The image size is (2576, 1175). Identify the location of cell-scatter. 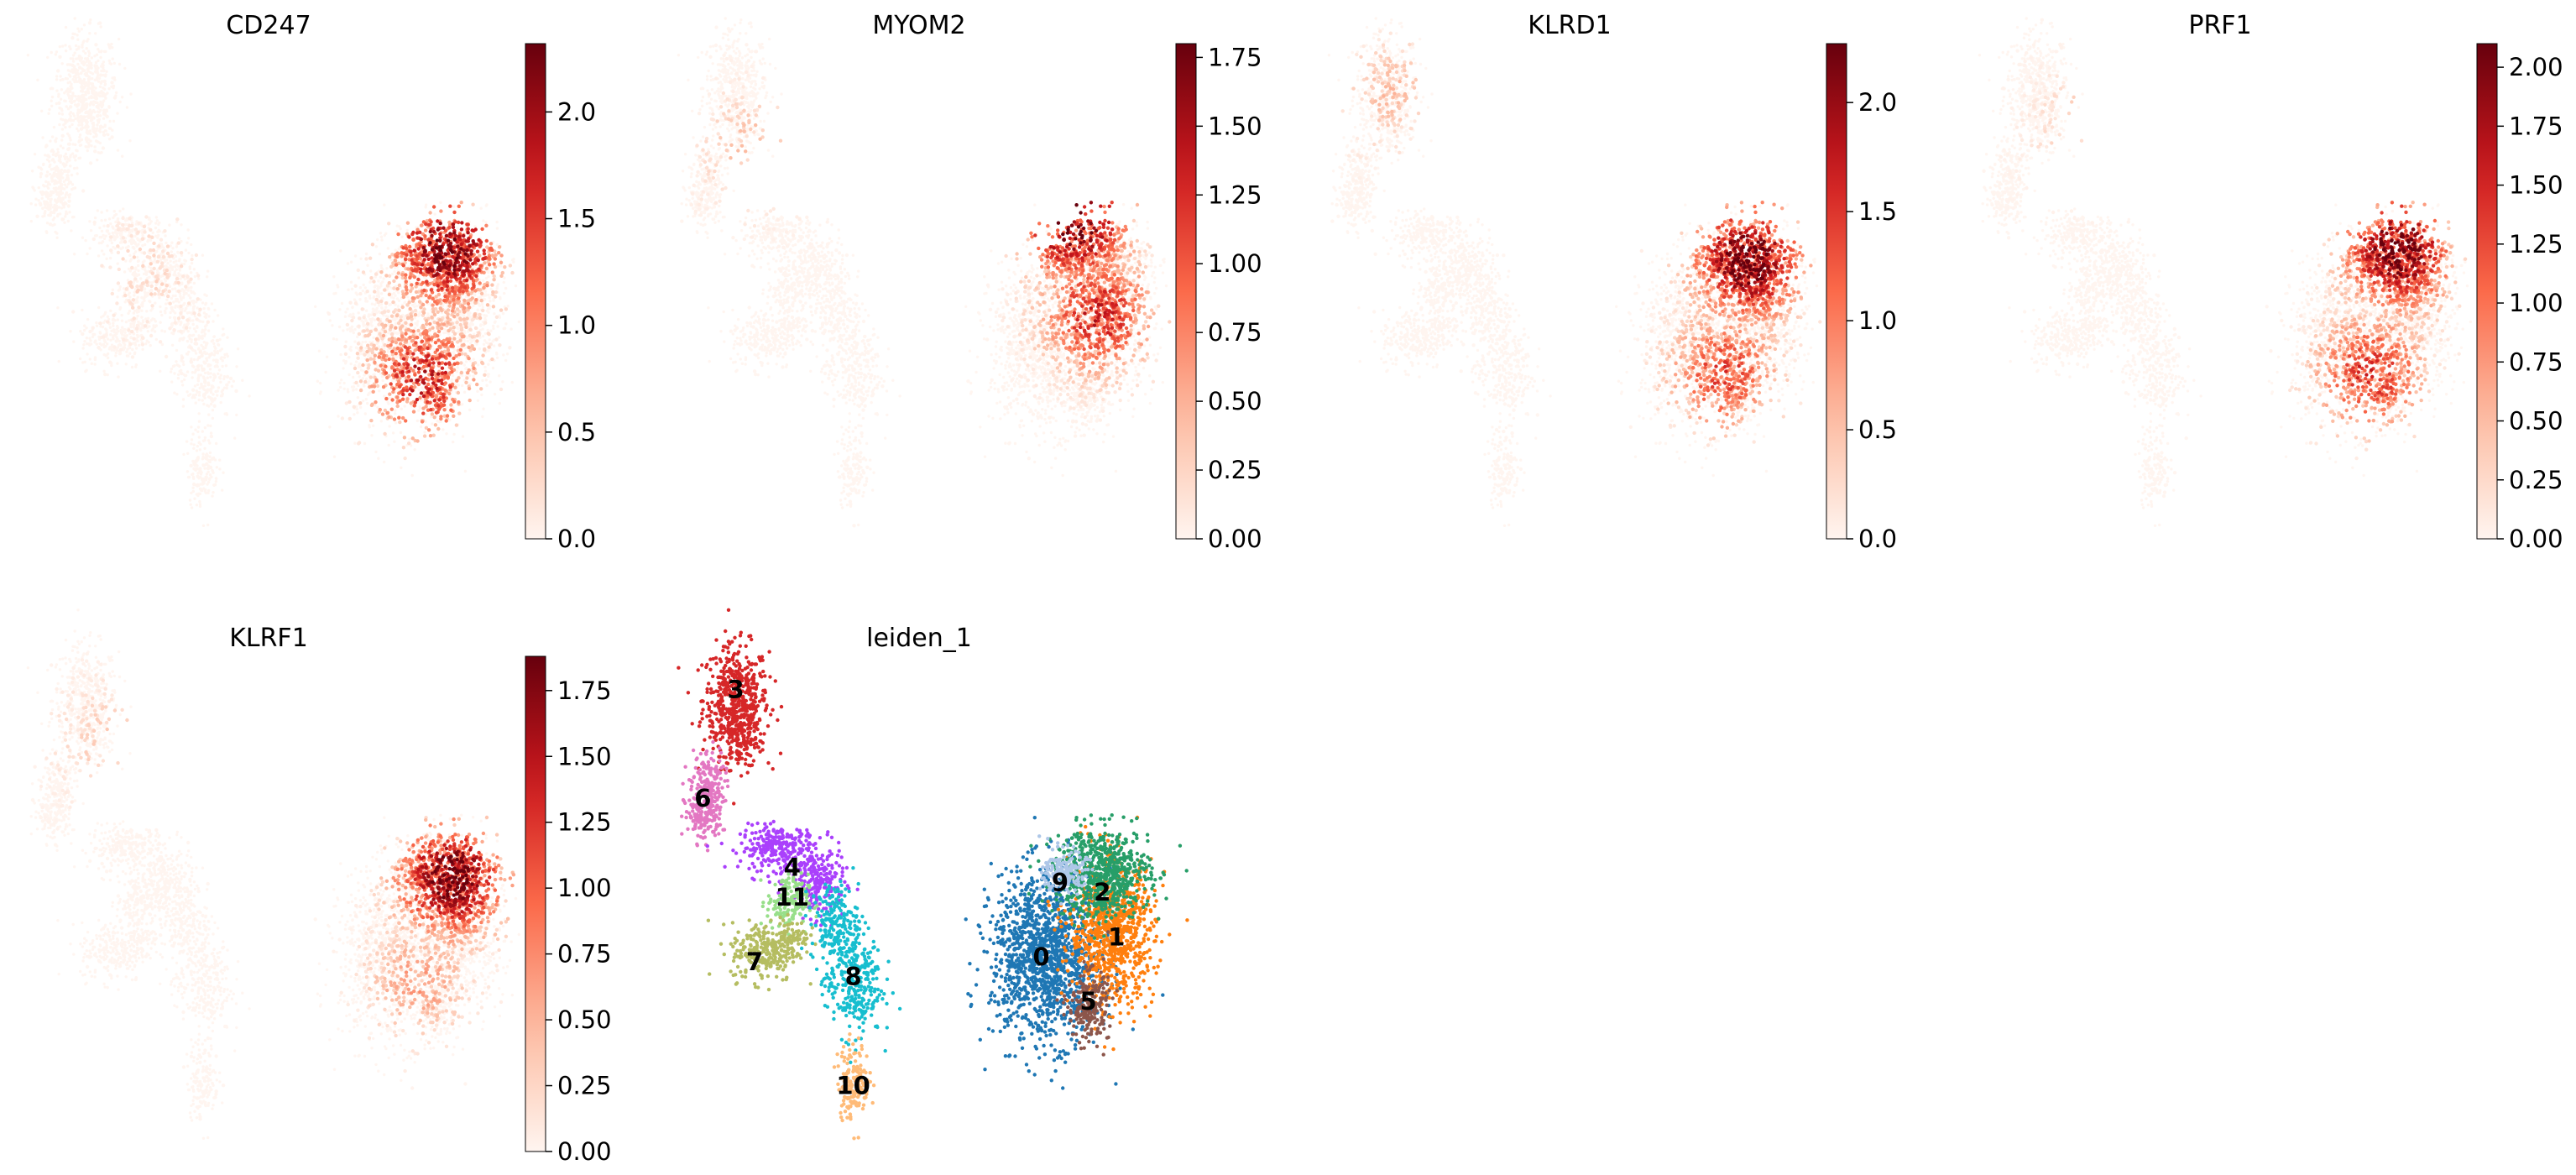
(282, 272).